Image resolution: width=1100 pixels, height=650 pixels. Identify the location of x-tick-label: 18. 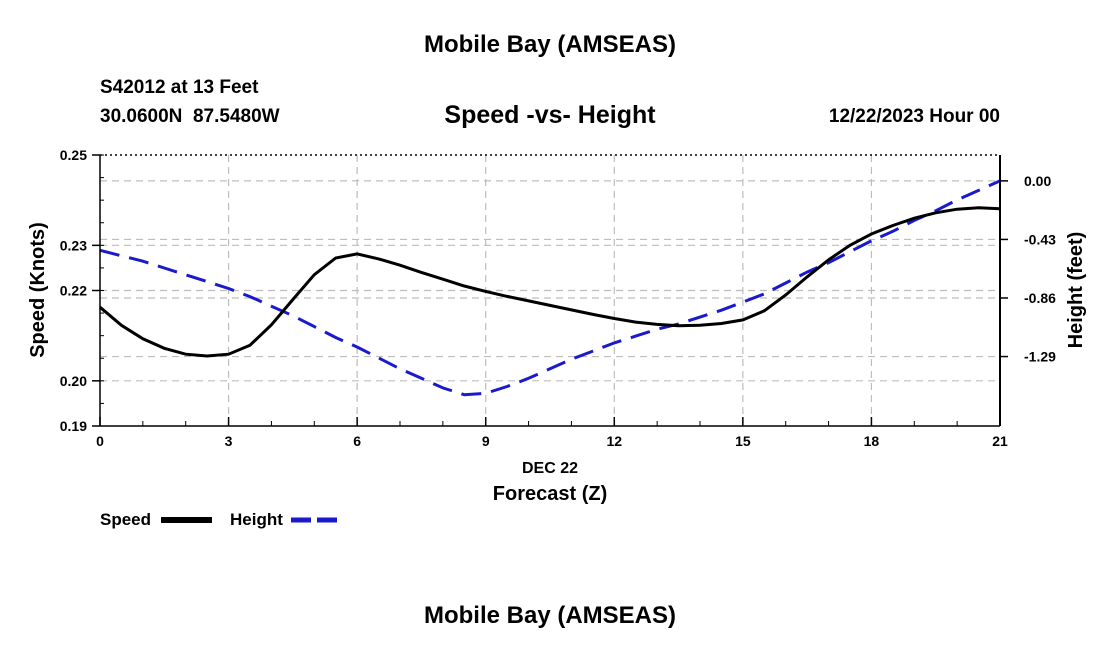
(872, 441).